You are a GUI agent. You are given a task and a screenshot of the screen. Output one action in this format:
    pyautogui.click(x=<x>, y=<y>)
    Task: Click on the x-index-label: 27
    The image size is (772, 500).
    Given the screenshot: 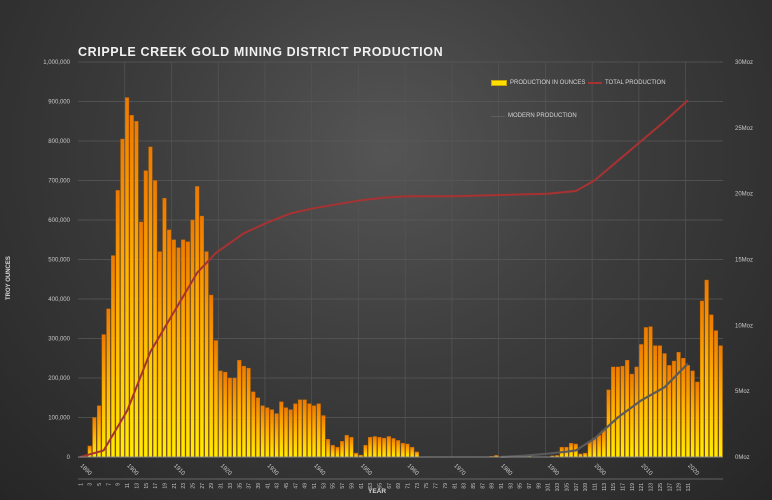 What is the action you would take?
    pyautogui.click(x=203, y=486)
    